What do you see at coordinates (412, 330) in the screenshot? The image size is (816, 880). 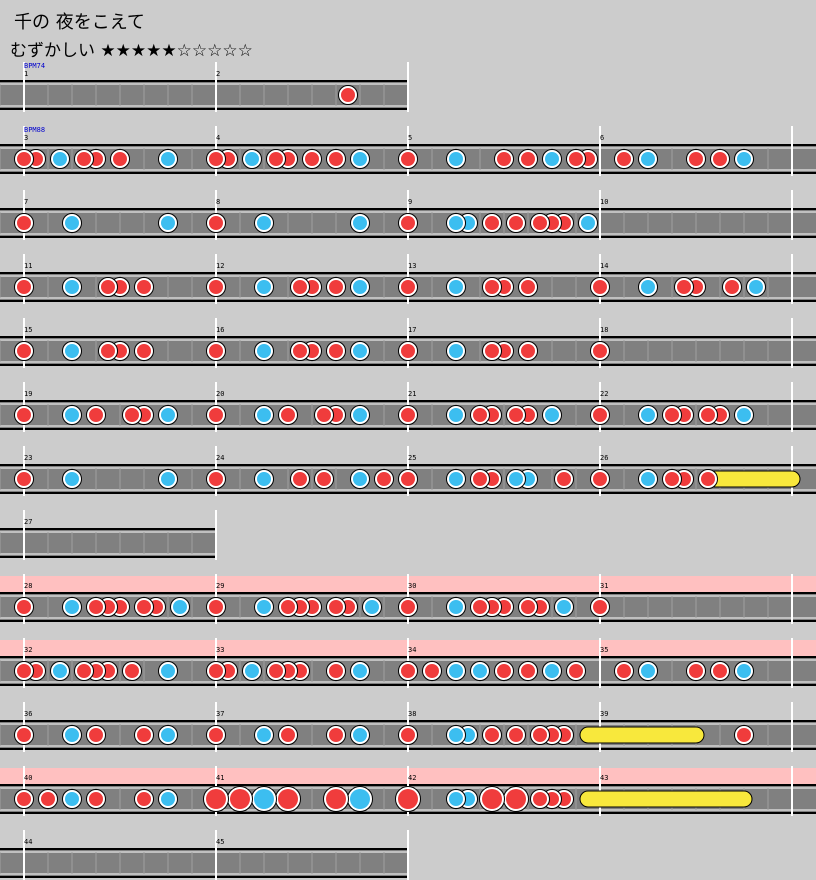 I see `measure-number: 17` at bounding box center [412, 330].